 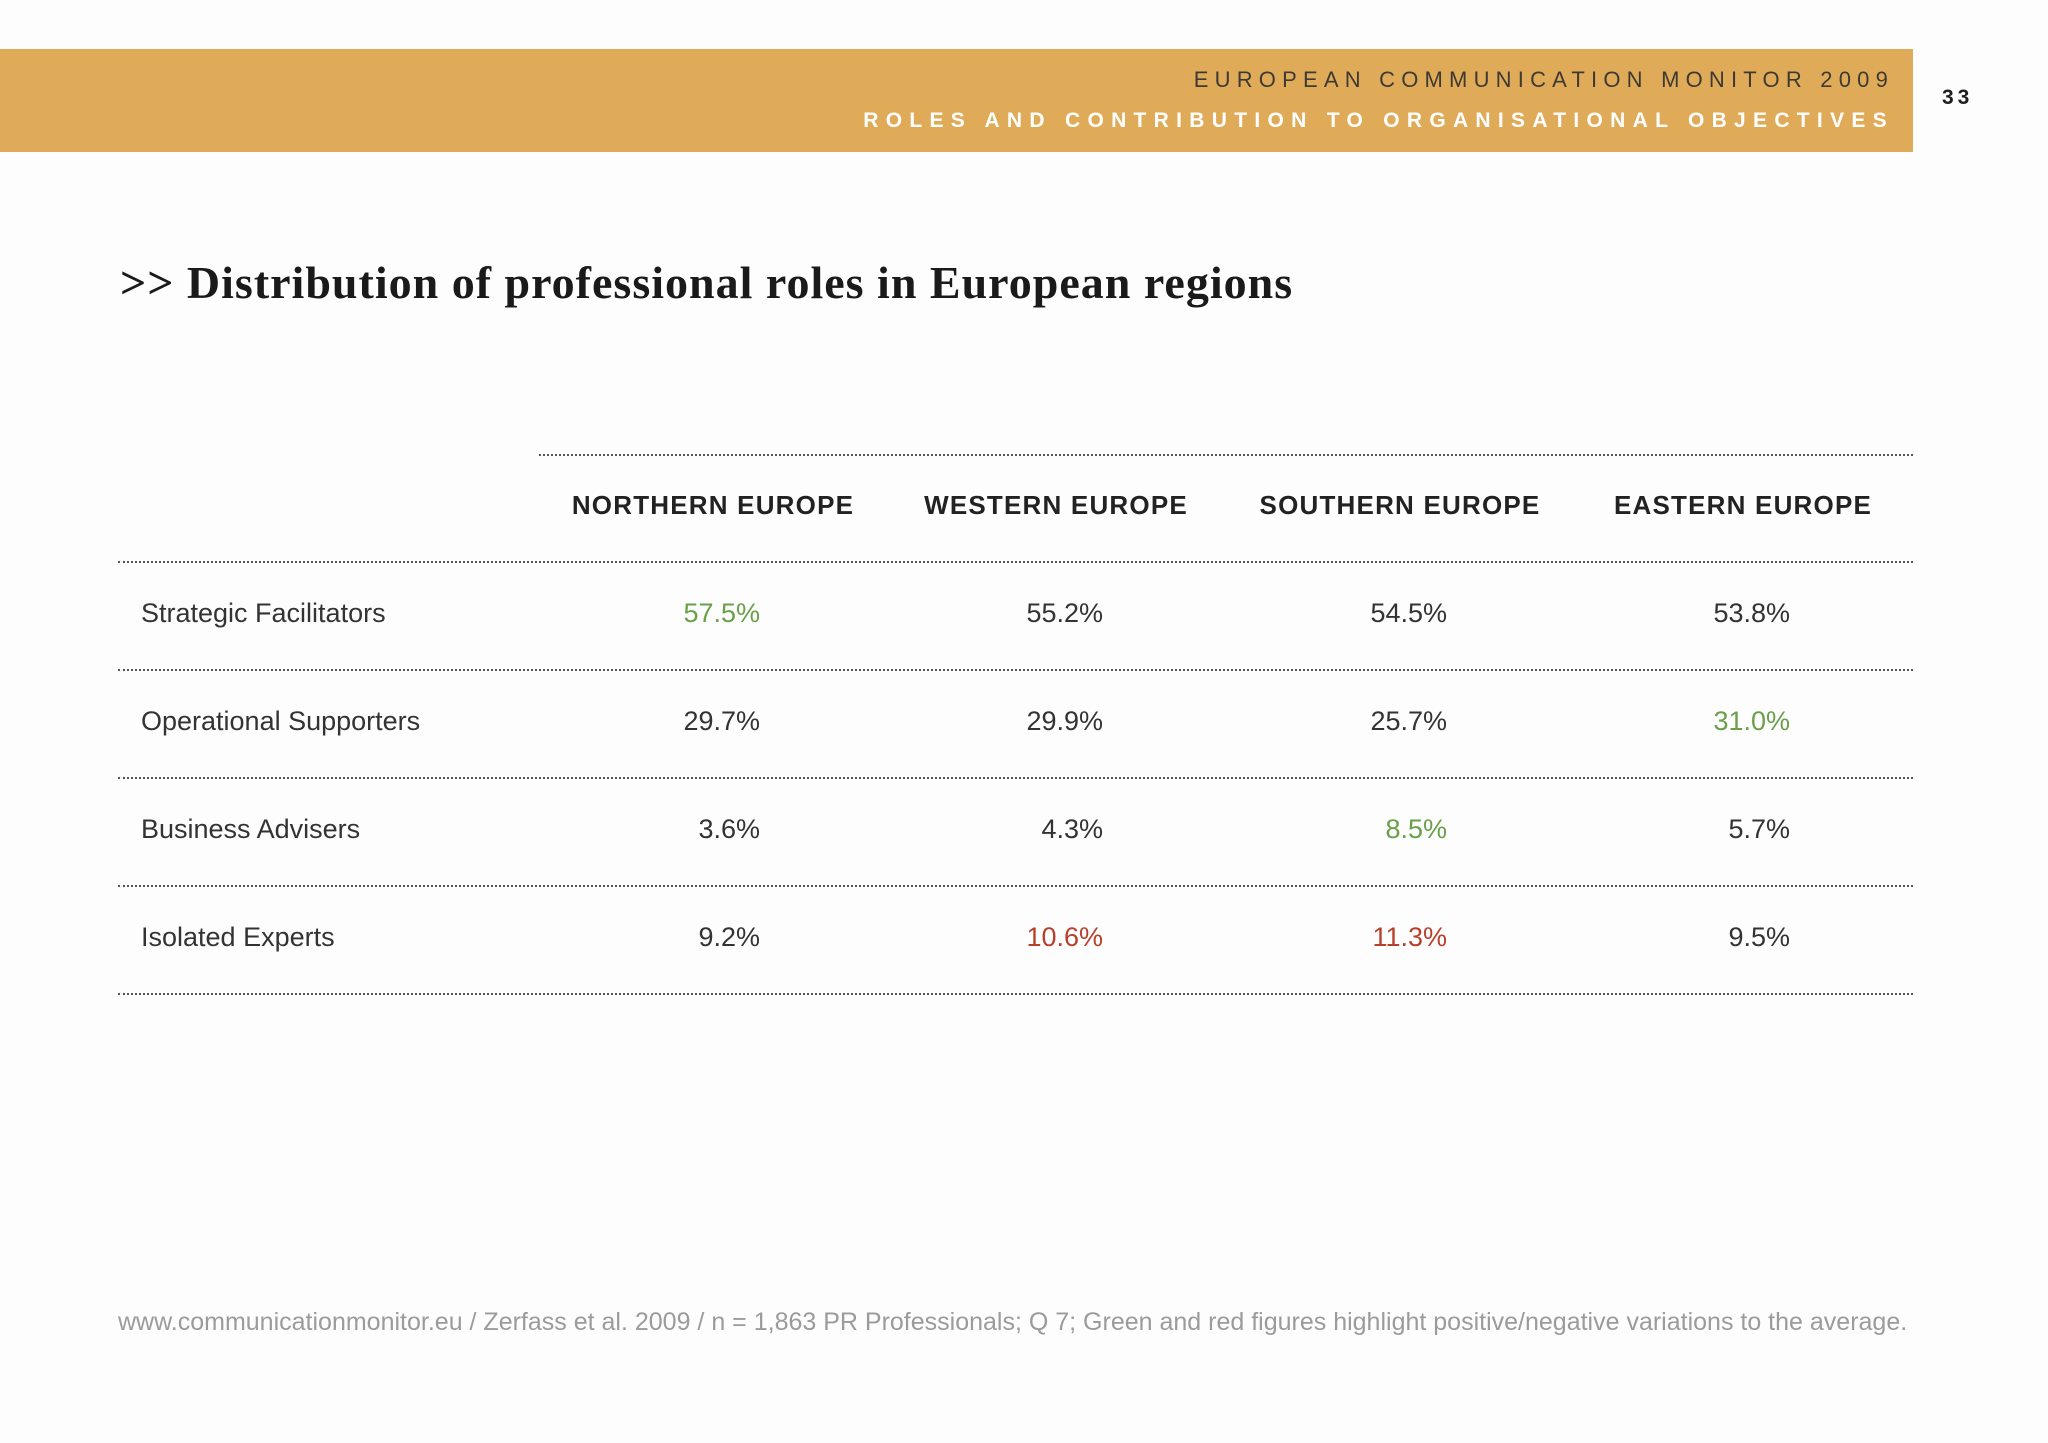 I want to click on column-header: WESTERN EUROPE, so click(x=1056, y=505).